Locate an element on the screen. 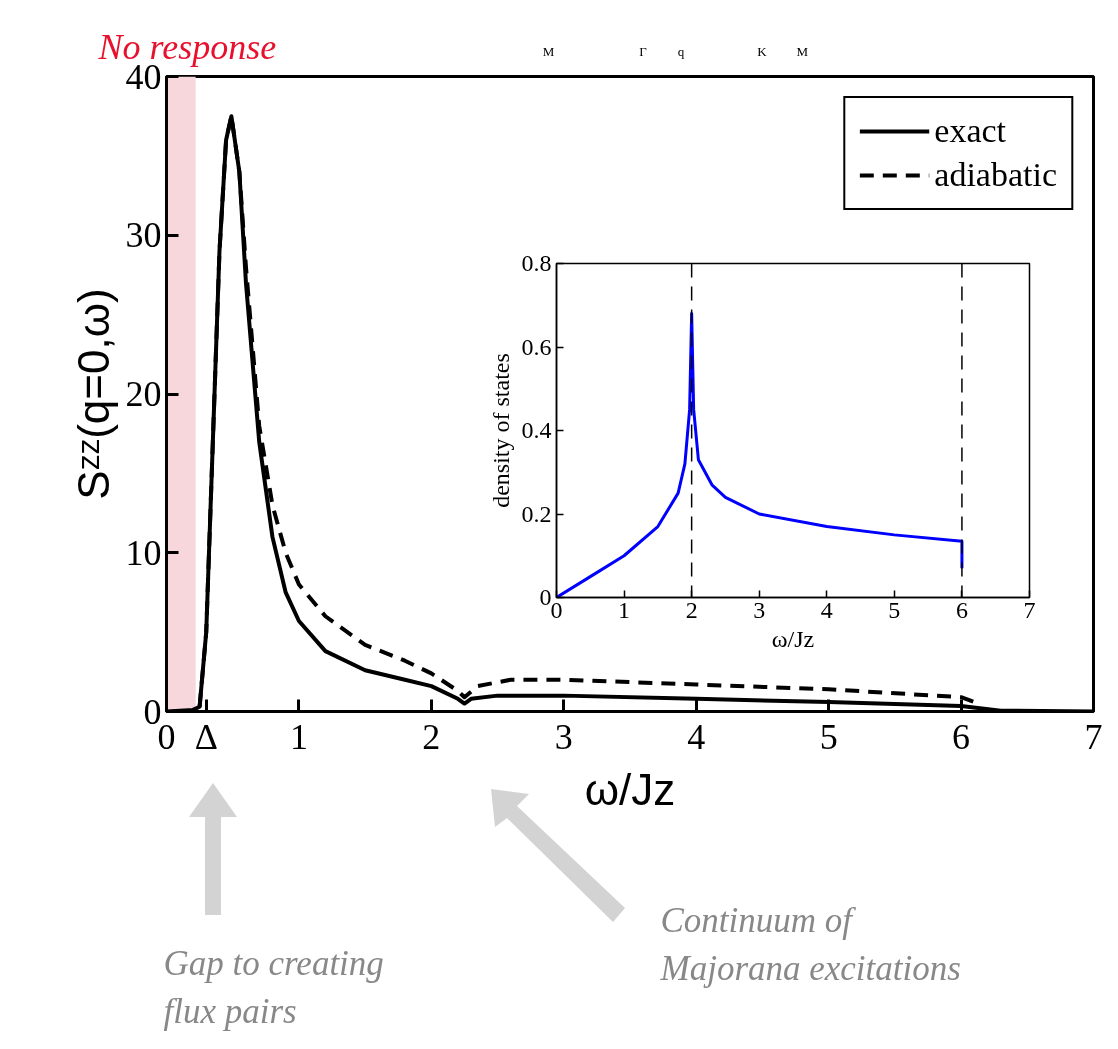 Image resolution: width=1118 pixels, height=1049 pixels. x-tick-label: Δ is located at coordinates (206, 736).